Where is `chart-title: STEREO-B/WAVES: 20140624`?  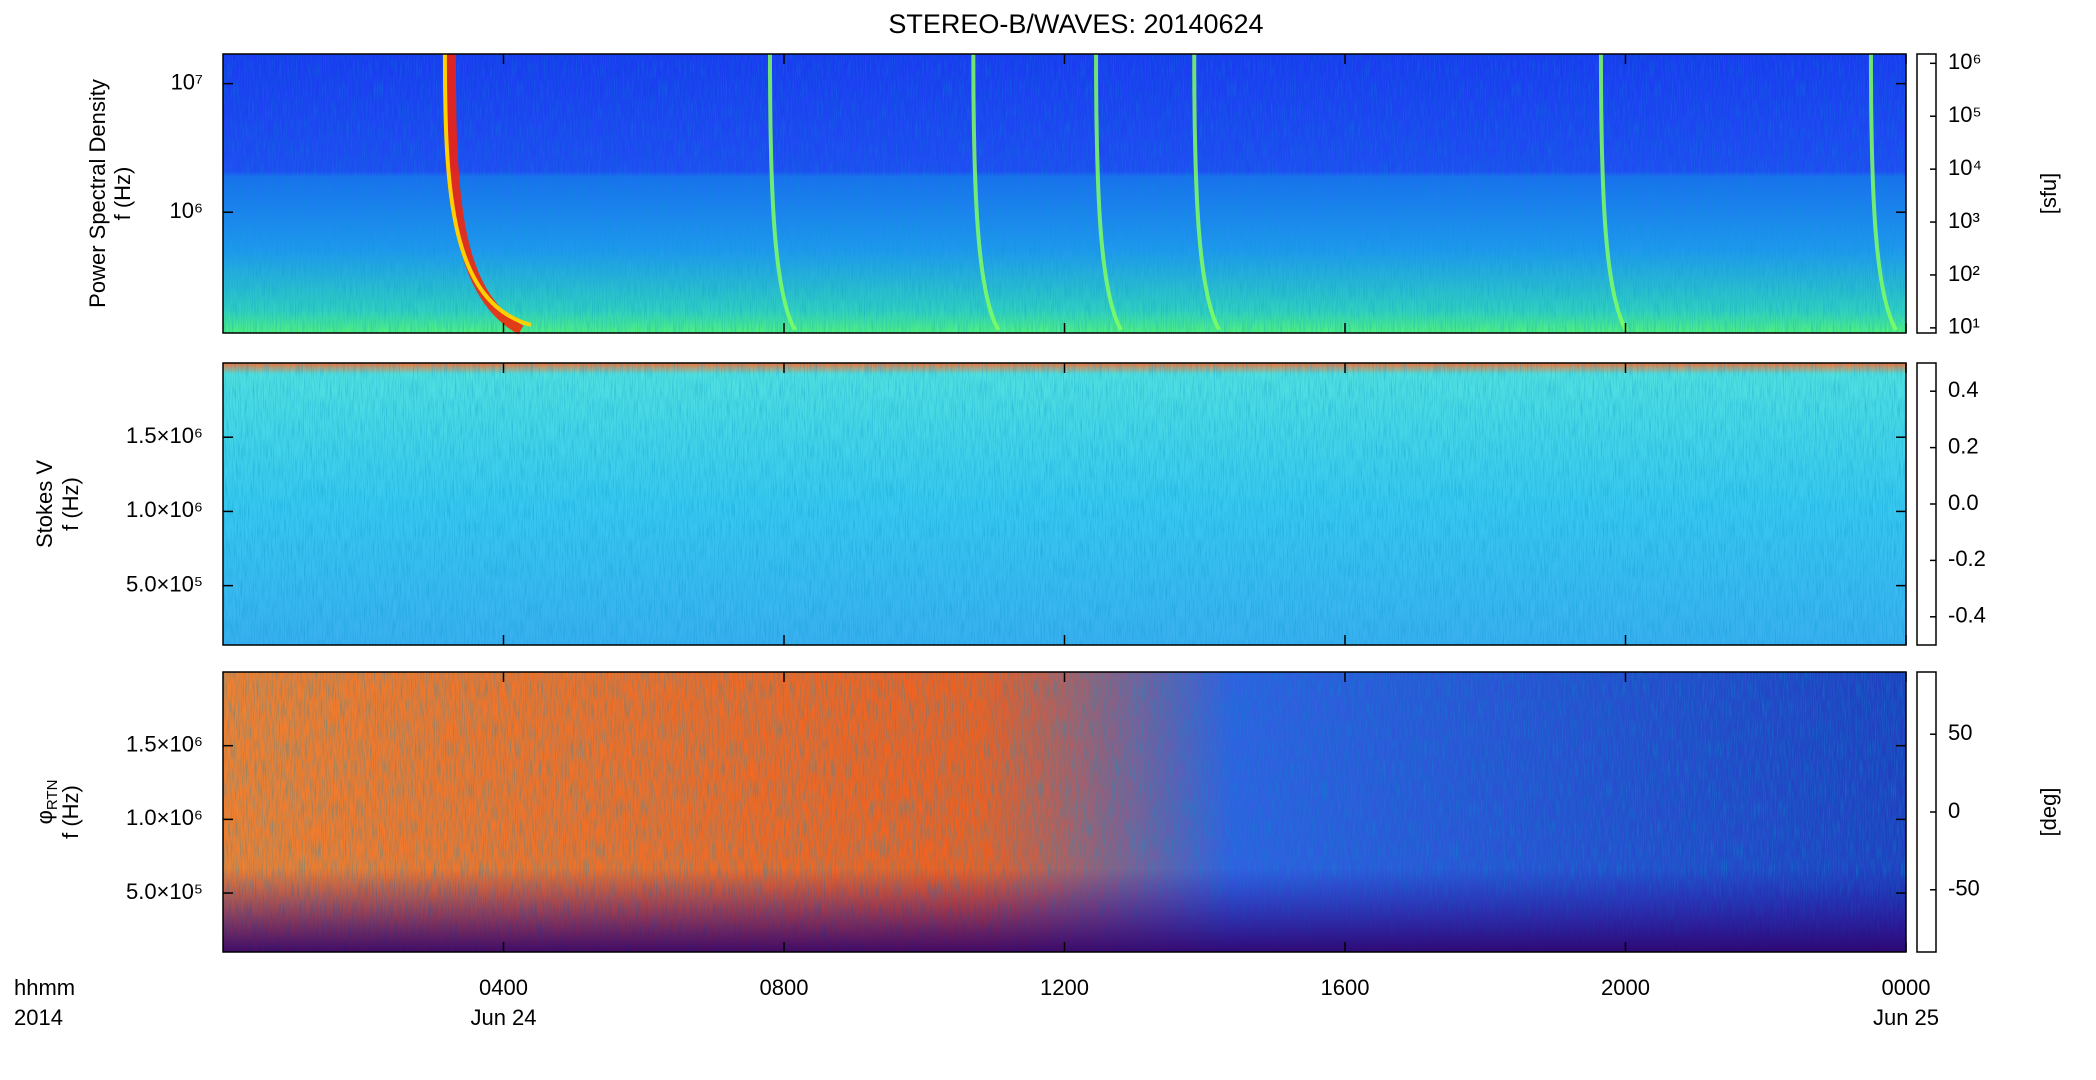 chart-title: STEREO-B/WAVES: 20140624 is located at coordinates (1075, 24).